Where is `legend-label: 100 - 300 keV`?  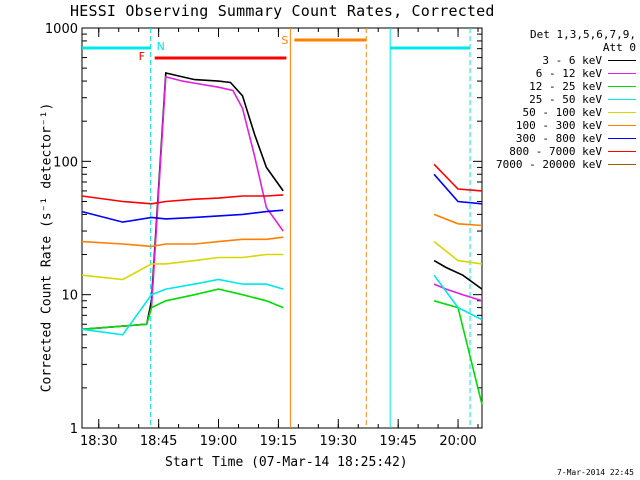
legend-label: 100 - 300 keV is located at coordinates (558, 125).